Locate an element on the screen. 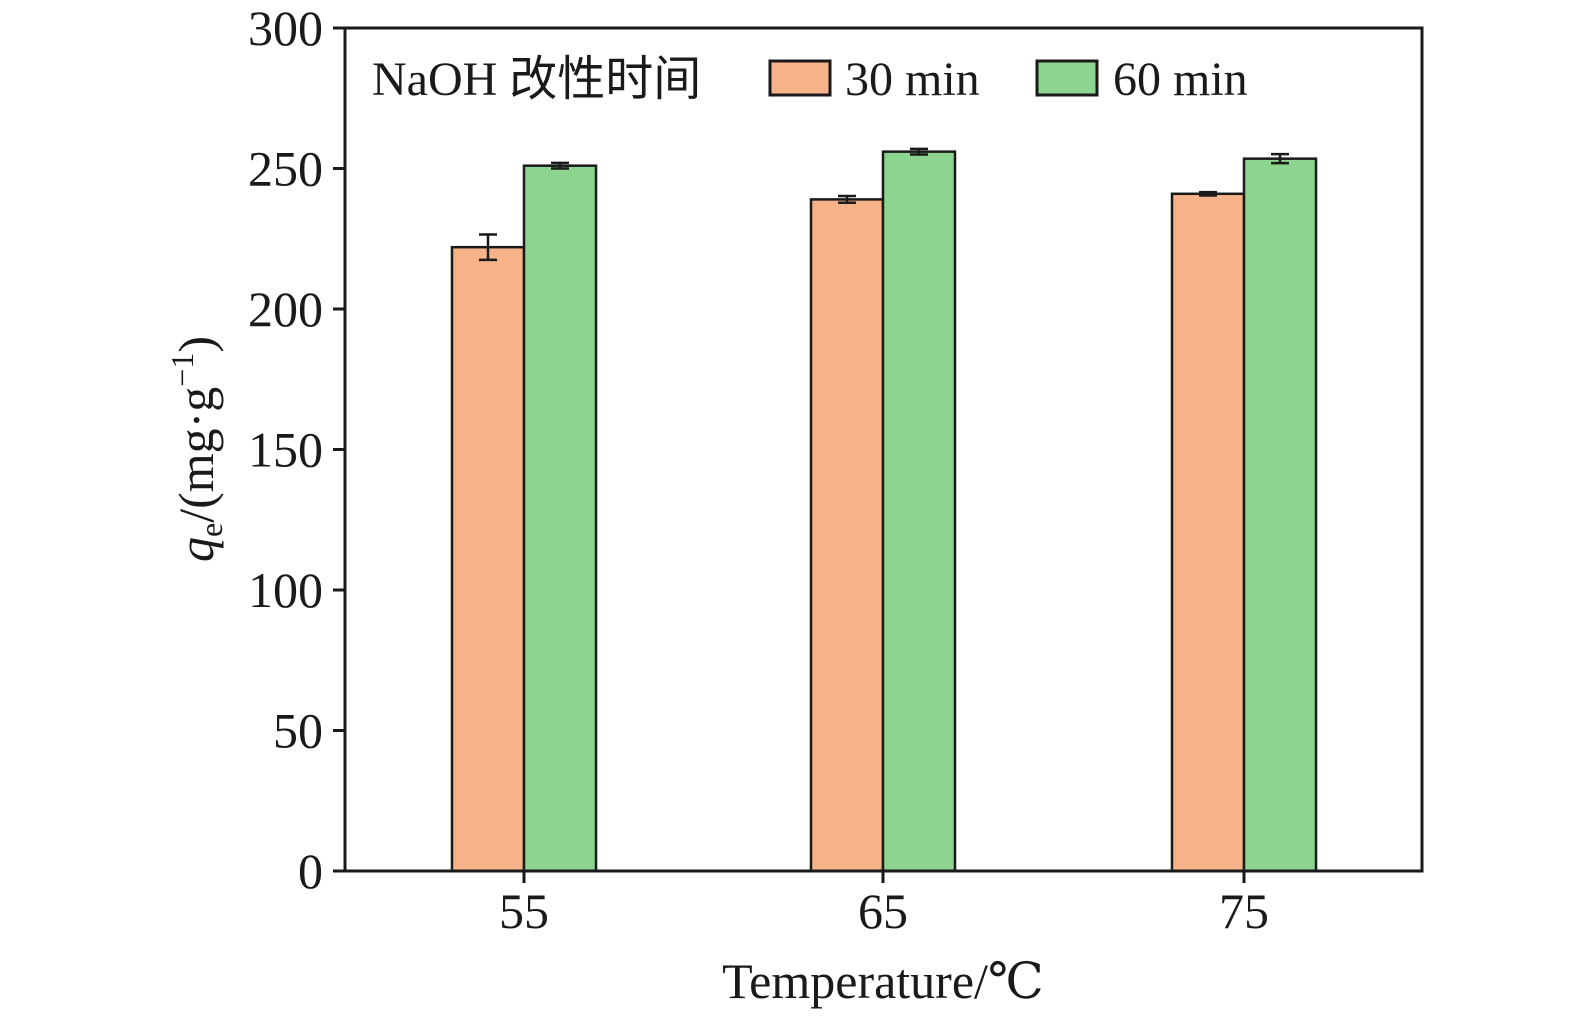  y-tick-label-250: 250 is located at coordinates (285, 169).